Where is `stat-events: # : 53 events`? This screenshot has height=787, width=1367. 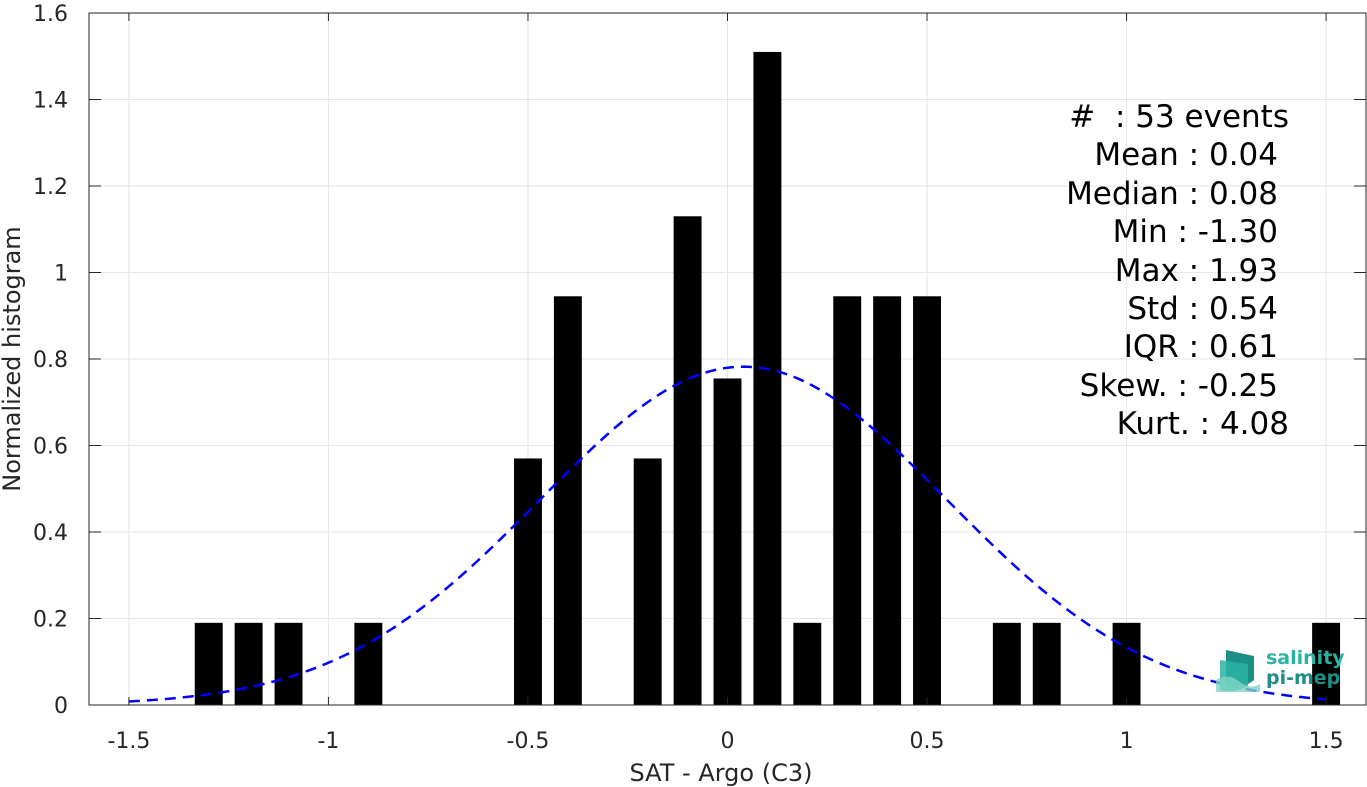
stat-events: # : 53 events is located at coordinates (1179, 117).